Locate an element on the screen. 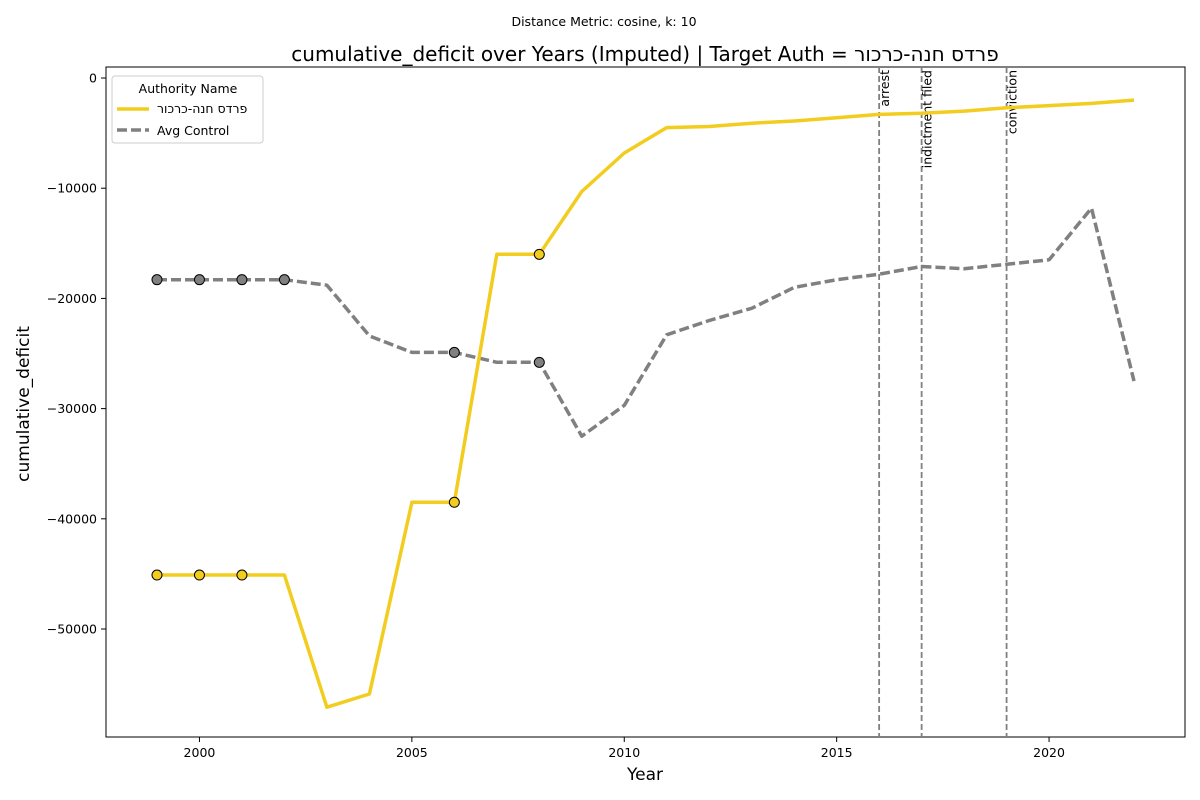 The height and width of the screenshot is (800, 1200). legend-box is located at coordinates (187, 109).